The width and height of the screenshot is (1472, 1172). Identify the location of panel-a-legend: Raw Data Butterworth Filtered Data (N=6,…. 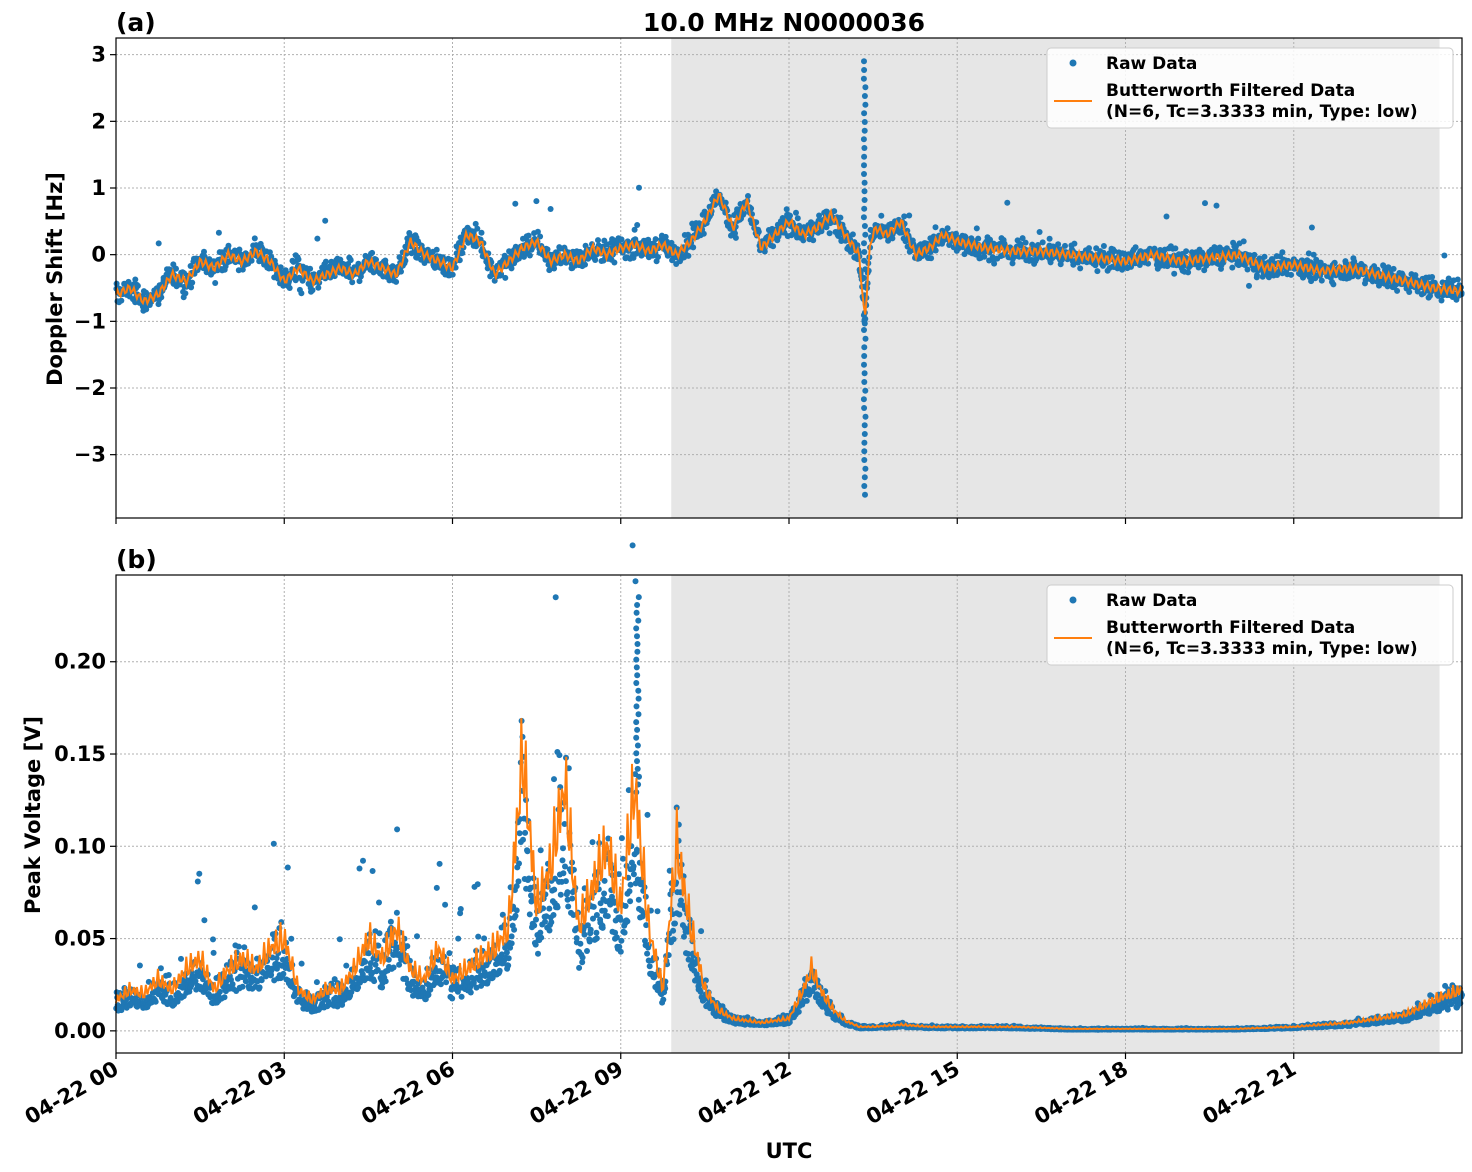
(1250, 88).